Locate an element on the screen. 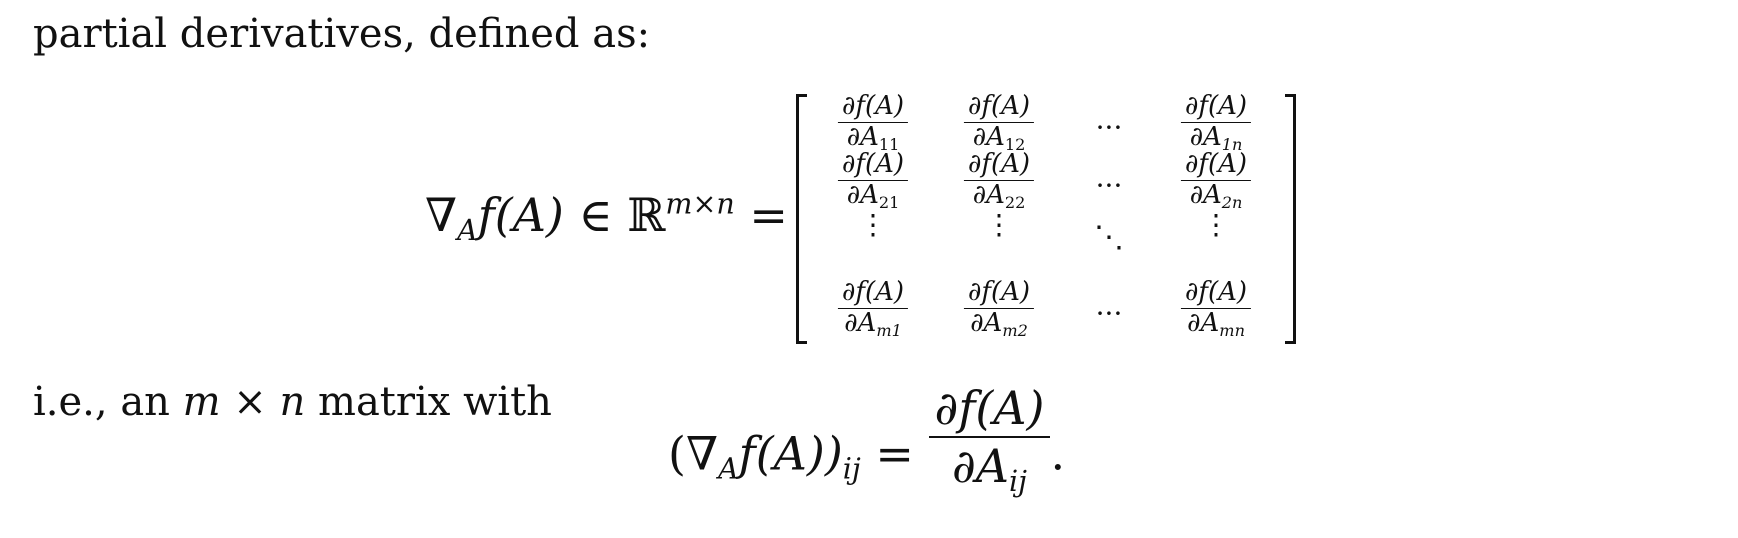  text-ie-an: i.e., an is located at coordinates (108, 402).